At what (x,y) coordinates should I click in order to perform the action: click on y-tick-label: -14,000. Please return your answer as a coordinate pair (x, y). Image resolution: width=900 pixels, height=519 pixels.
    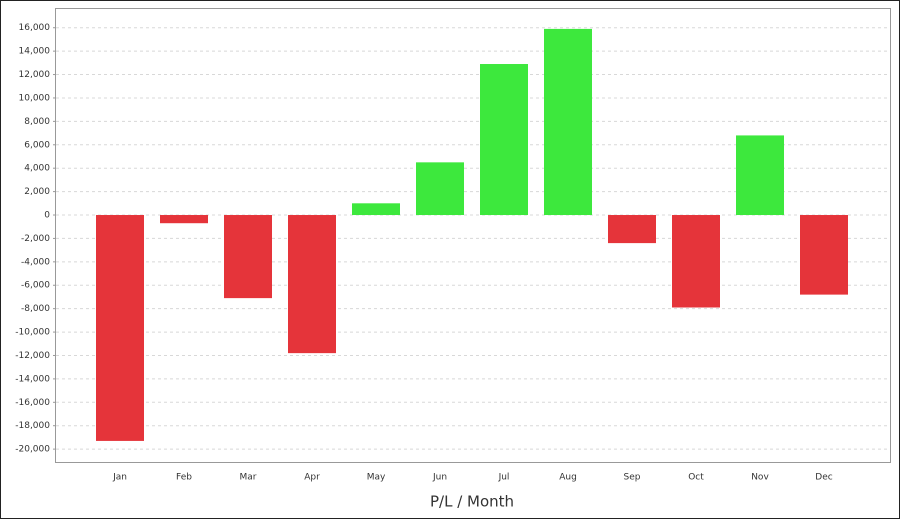
    Looking at the image, I should click on (32, 379).